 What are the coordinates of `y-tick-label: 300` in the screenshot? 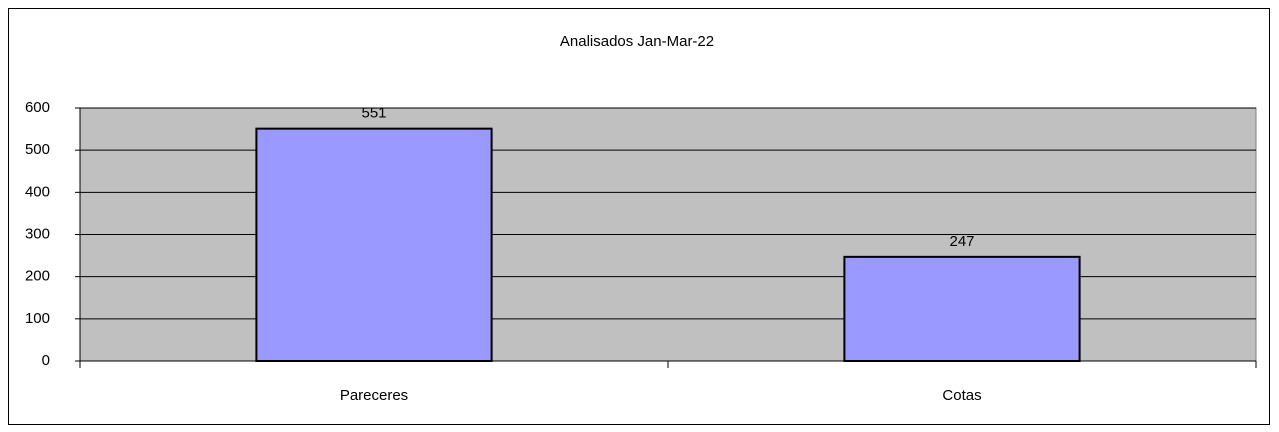 It's located at (37, 233).